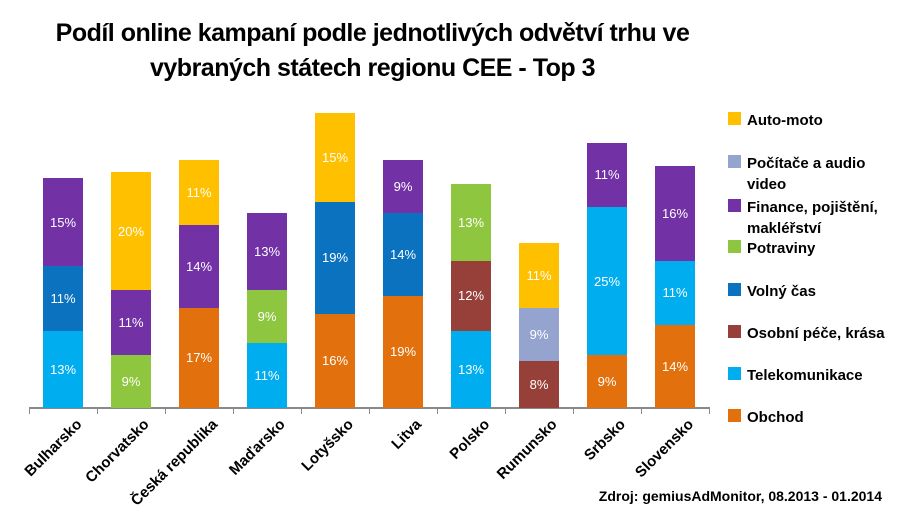  What do you see at coordinates (131, 231) in the screenshot?
I see `bar-segment: 20%` at bounding box center [131, 231].